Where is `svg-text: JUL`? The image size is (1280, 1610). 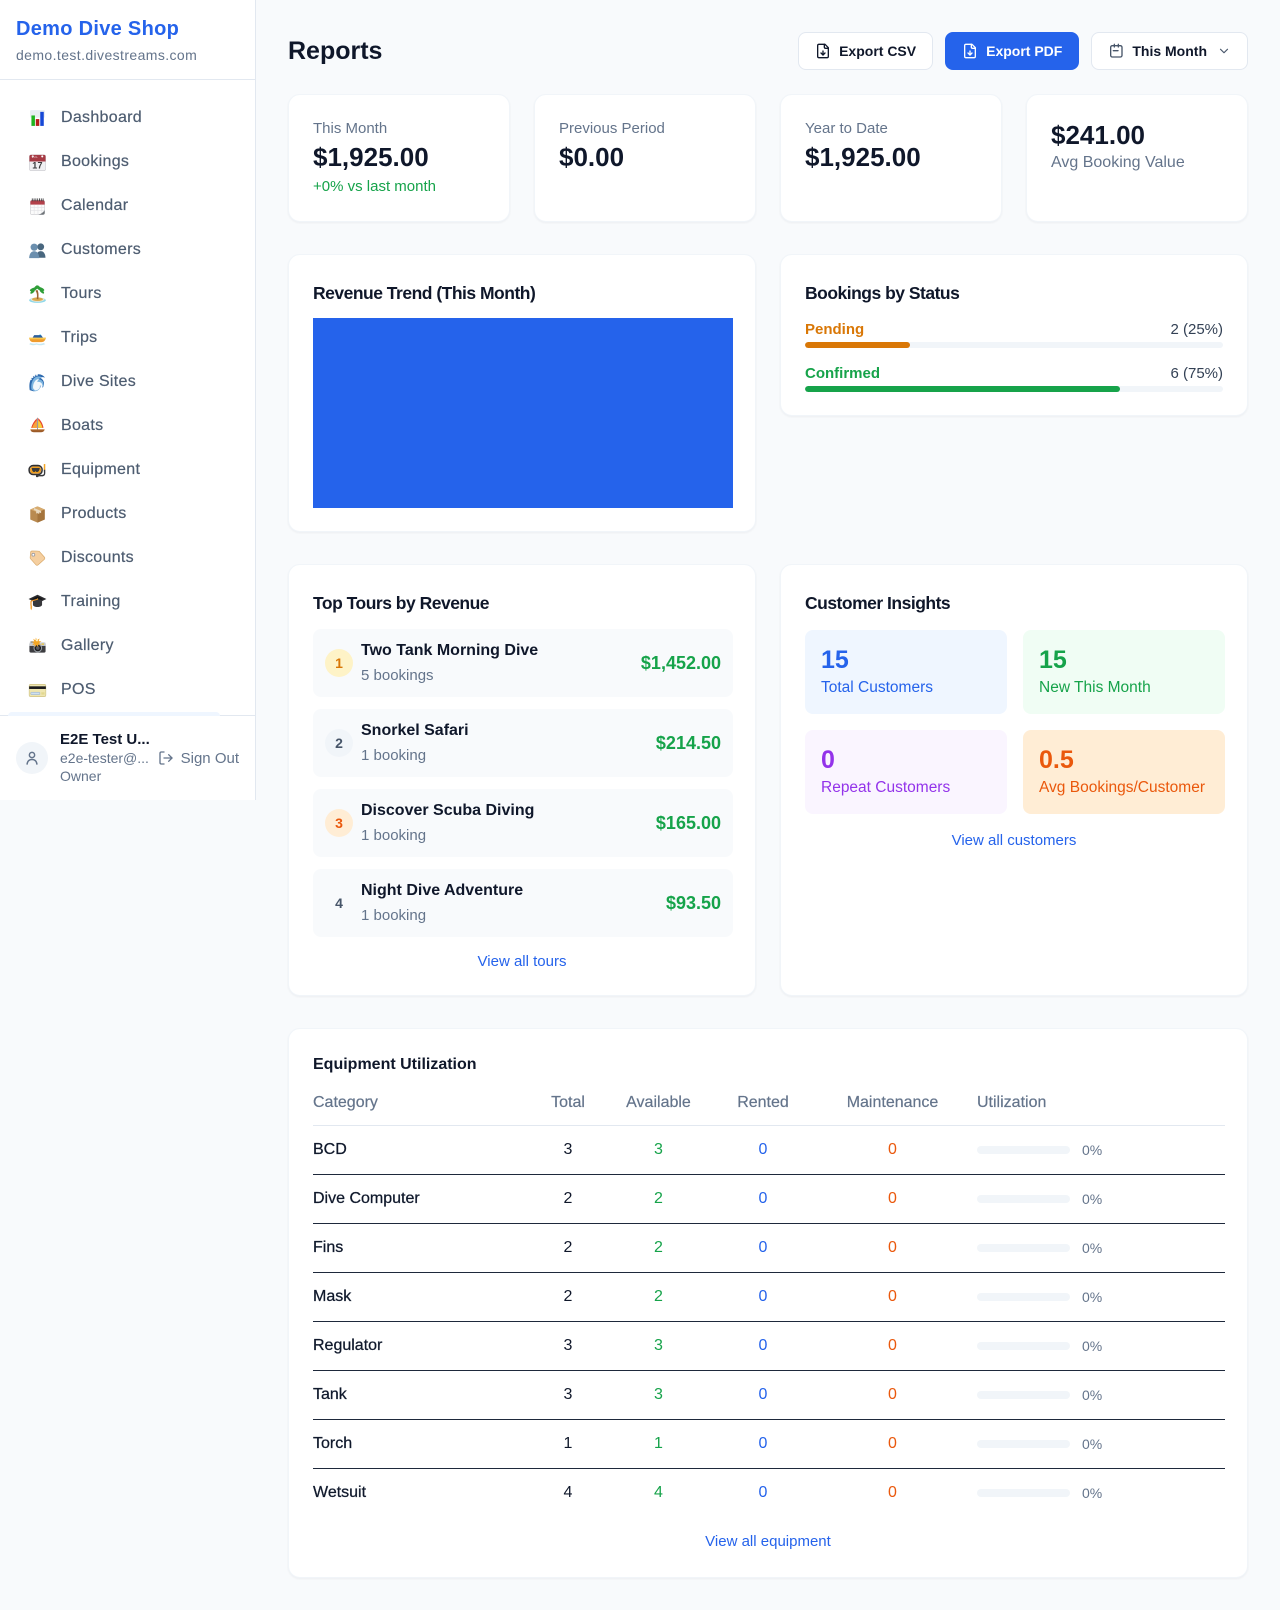 svg-text: JUL is located at coordinates (35, 157).